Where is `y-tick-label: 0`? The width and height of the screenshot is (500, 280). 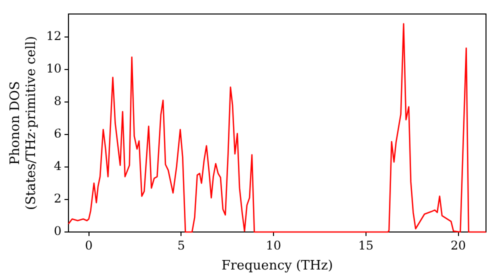 y-tick-label: 0 is located at coordinates (58, 231).